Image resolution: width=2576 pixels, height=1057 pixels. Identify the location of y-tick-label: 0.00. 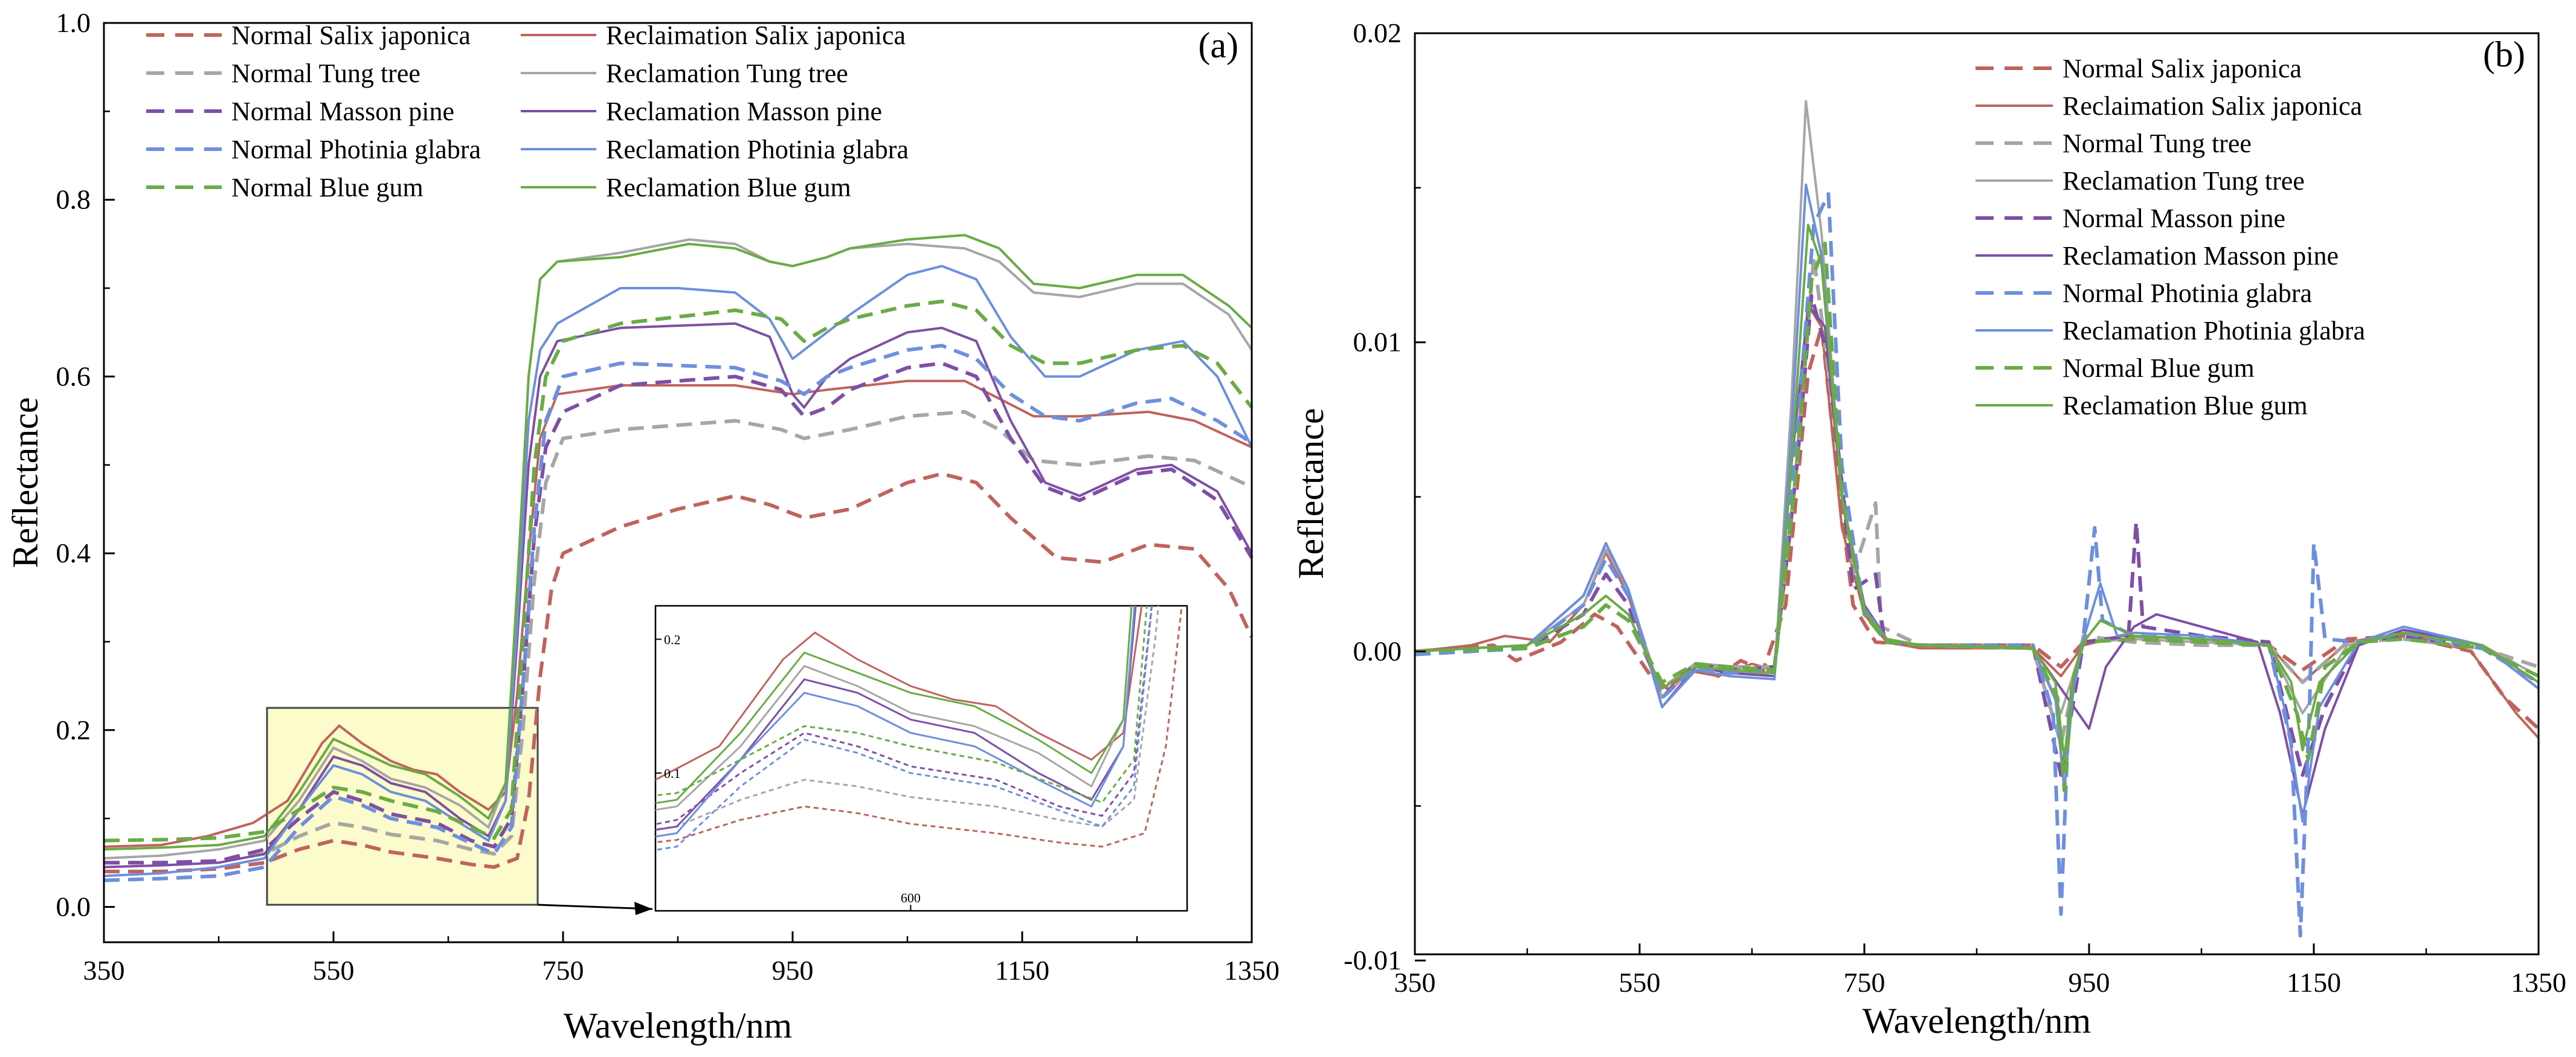
(1378, 650).